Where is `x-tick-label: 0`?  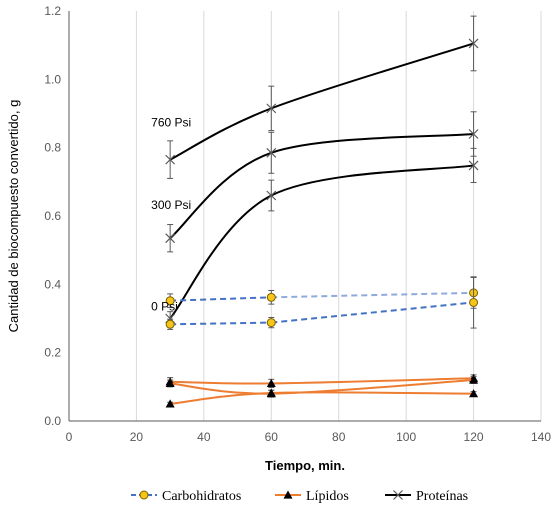 x-tick-label: 0 is located at coordinates (69, 437).